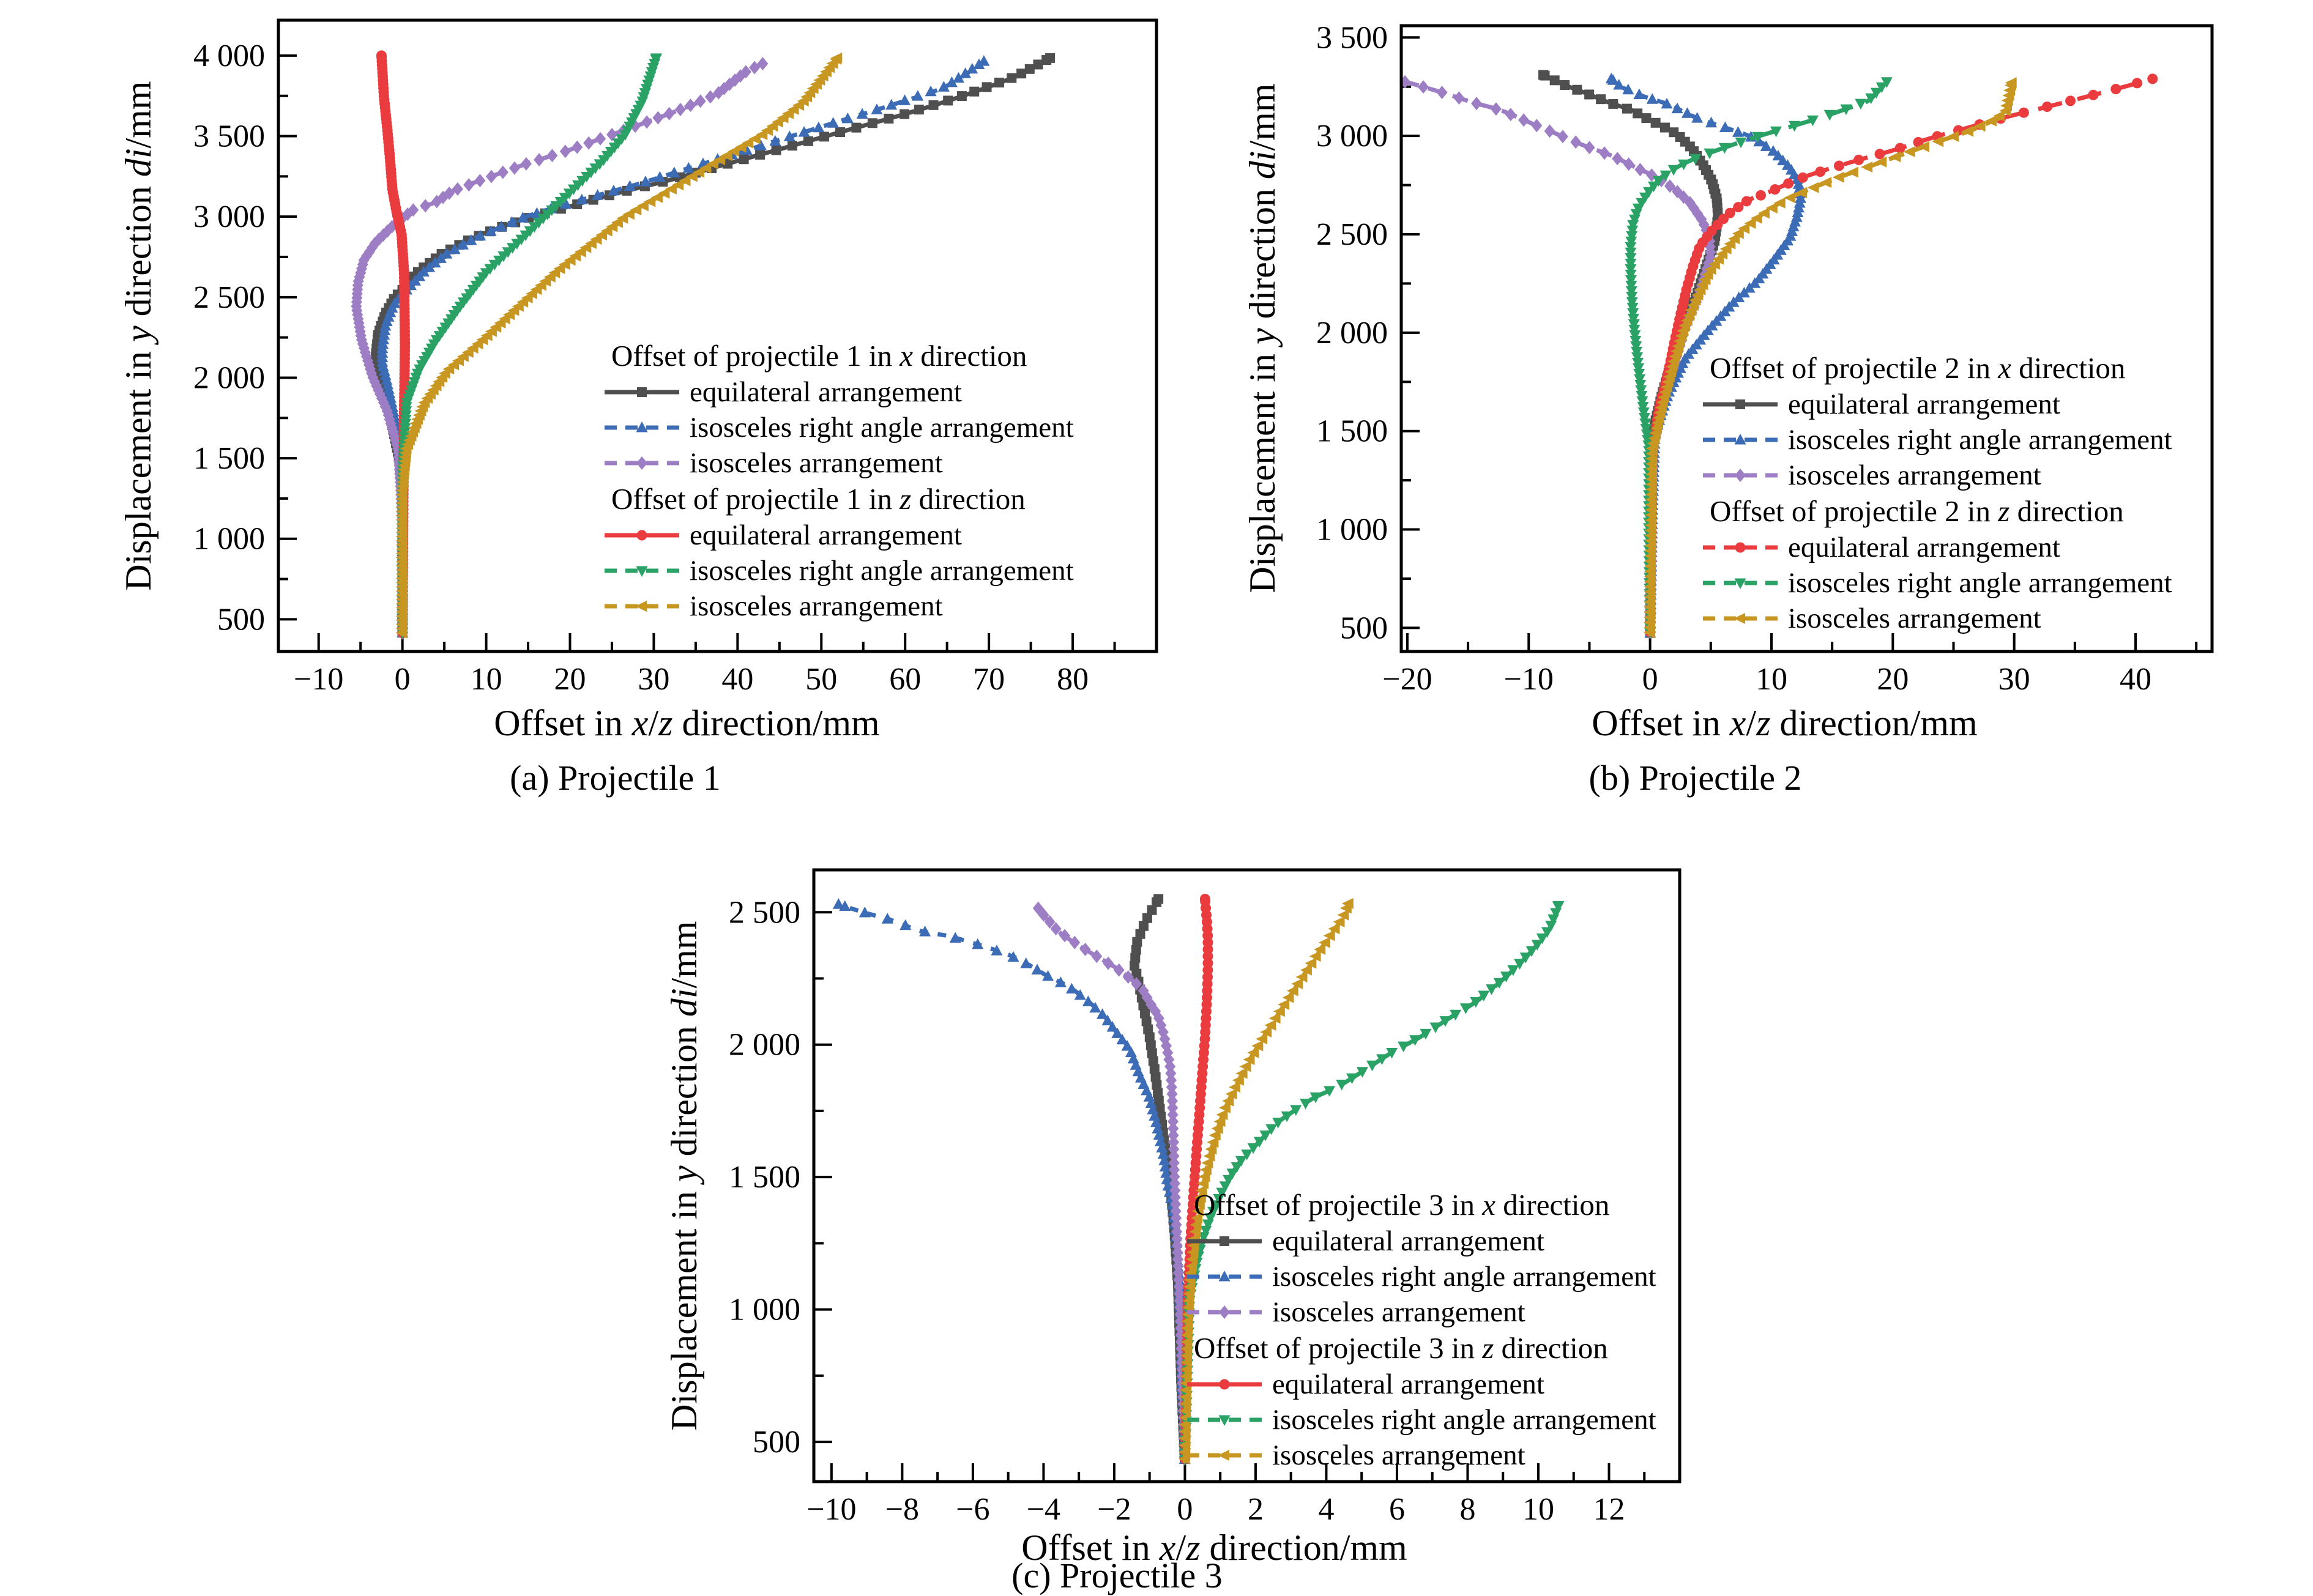 The image size is (2313, 1596). Describe the element at coordinates (1247, 1175) in the screenshot. I see `plot-frame` at that location.